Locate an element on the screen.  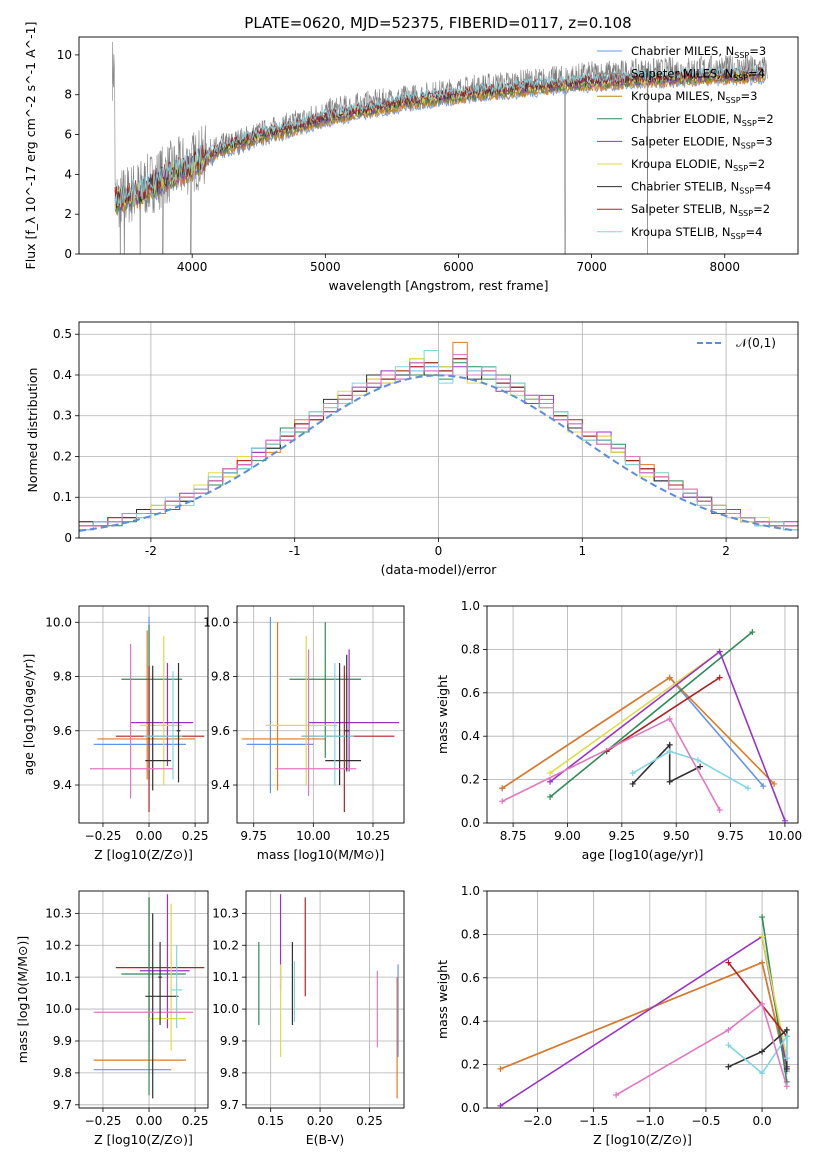
x-tick-label: −1.5 is located at coordinates (593, 1121).